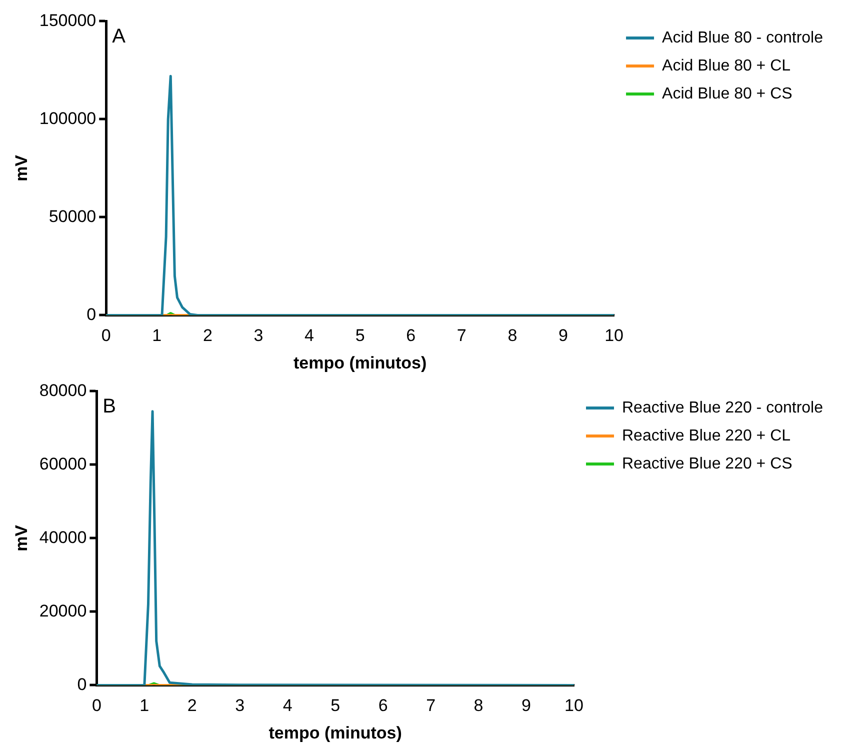  What do you see at coordinates (106, 336) in the screenshot?
I see `x-tick-label: 0` at bounding box center [106, 336].